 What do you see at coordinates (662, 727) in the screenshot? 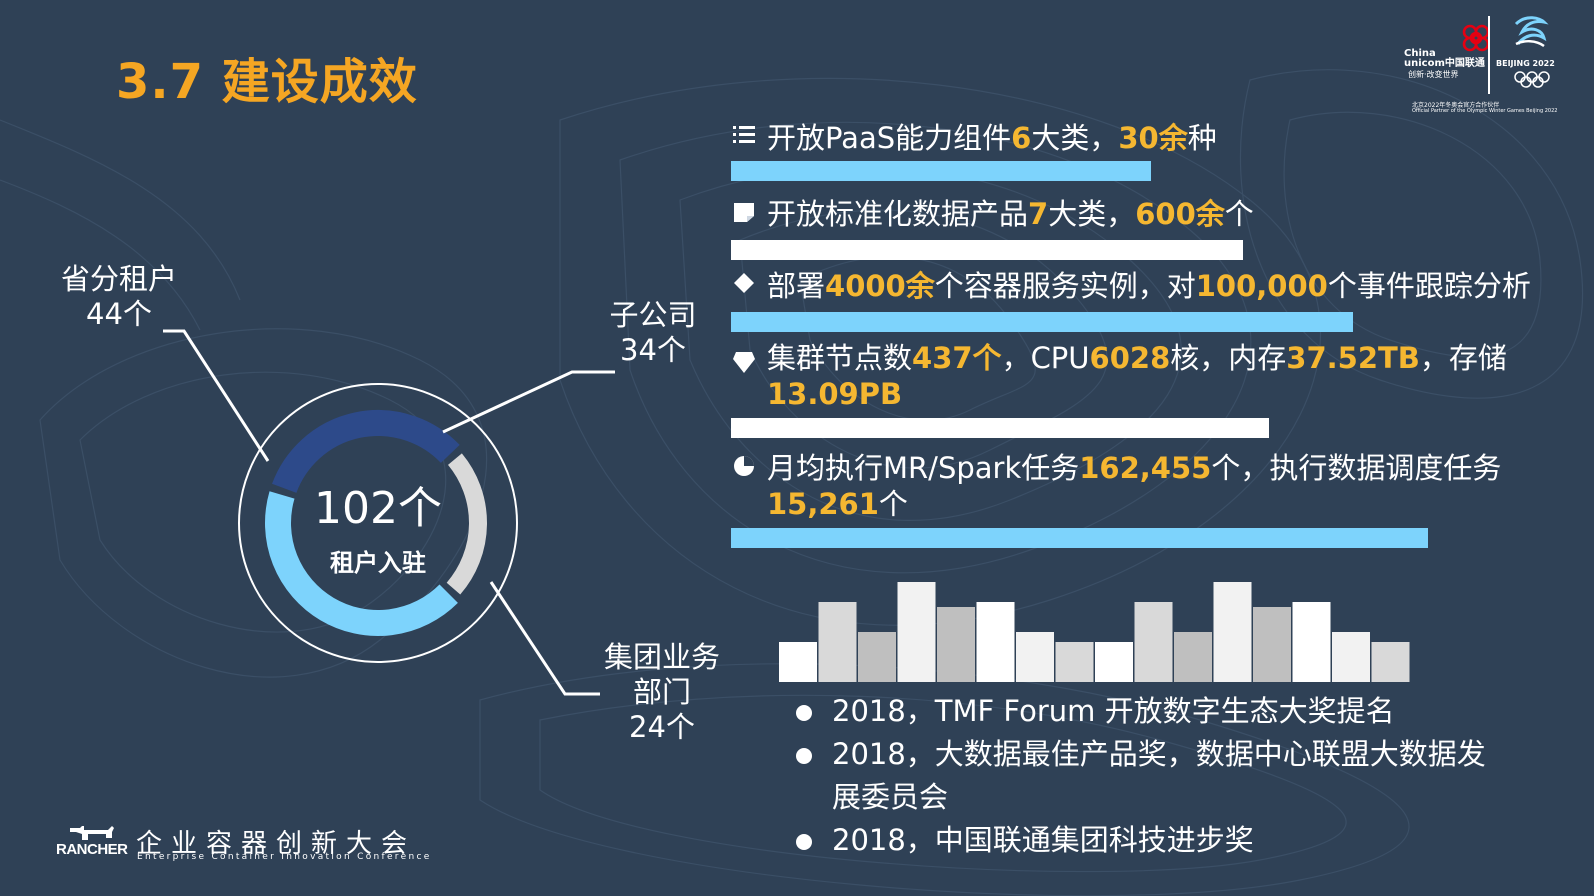
I see `segment-count: 24个` at bounding box center [662, 727].